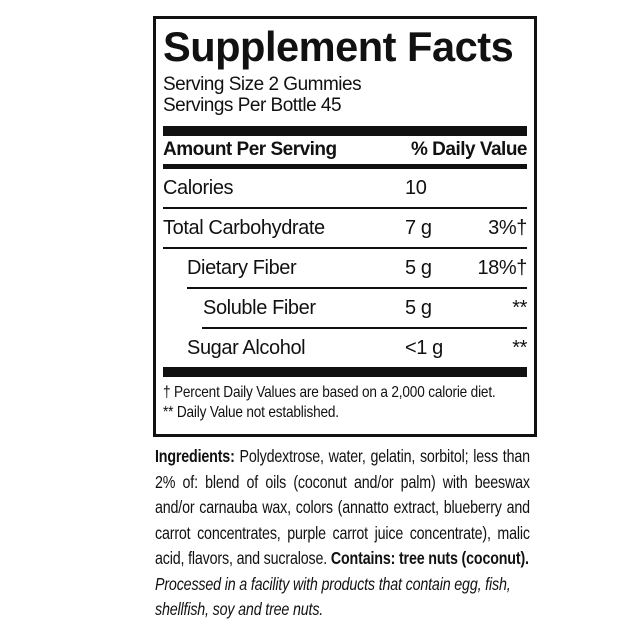  Describe the element at coordinates (242, 267) in the screenshot. I see `nutrient-name: Dietary Fiber` at that location.